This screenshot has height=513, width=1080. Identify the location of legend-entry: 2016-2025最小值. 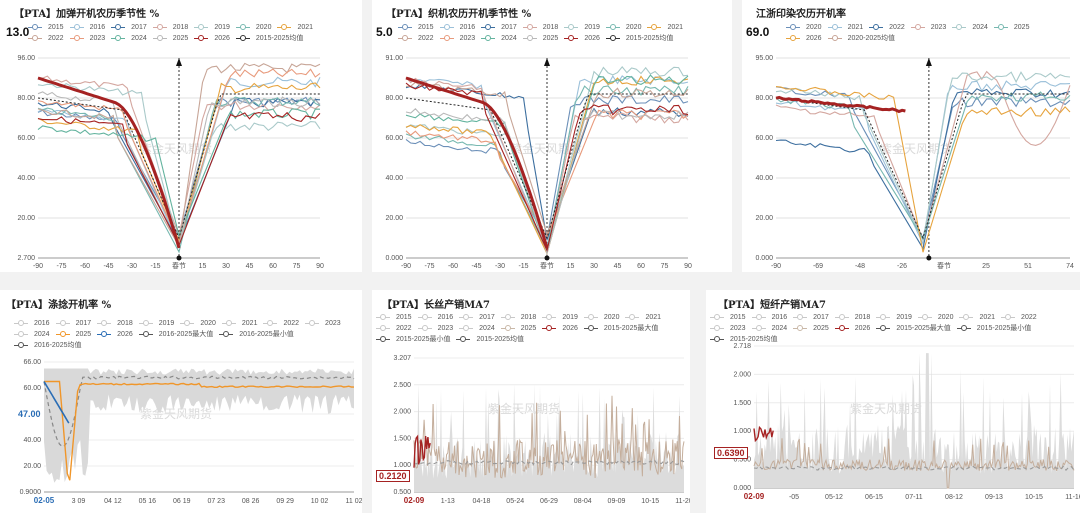
(256, 334).